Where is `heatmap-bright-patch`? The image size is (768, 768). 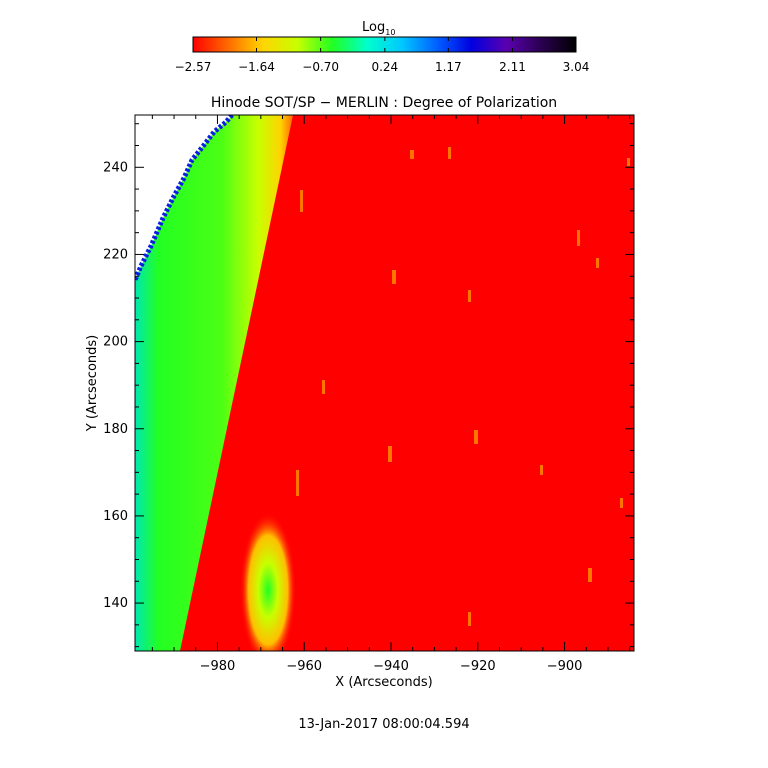 heatmap-bright-patch is located at coordinates (268, 581).